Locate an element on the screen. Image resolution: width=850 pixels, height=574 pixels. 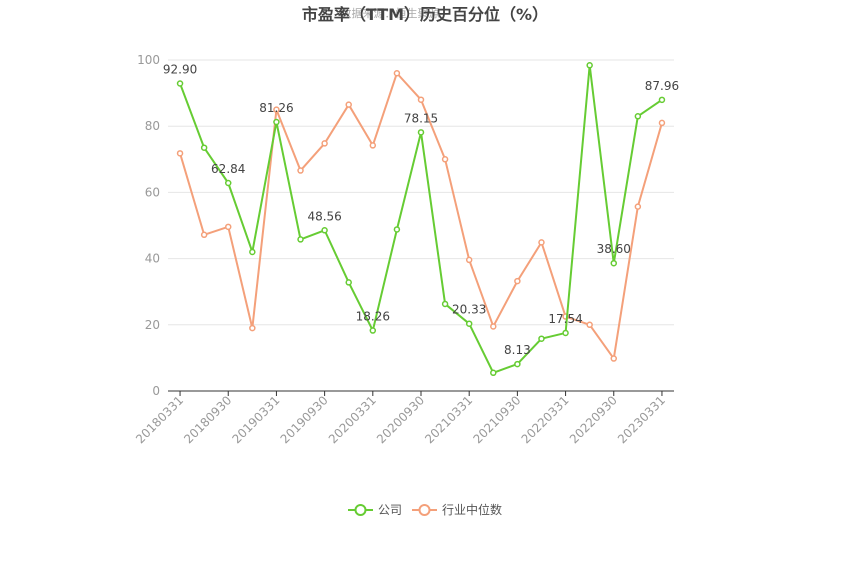
data-label: 81.26 is located at coordinates (276, 108).